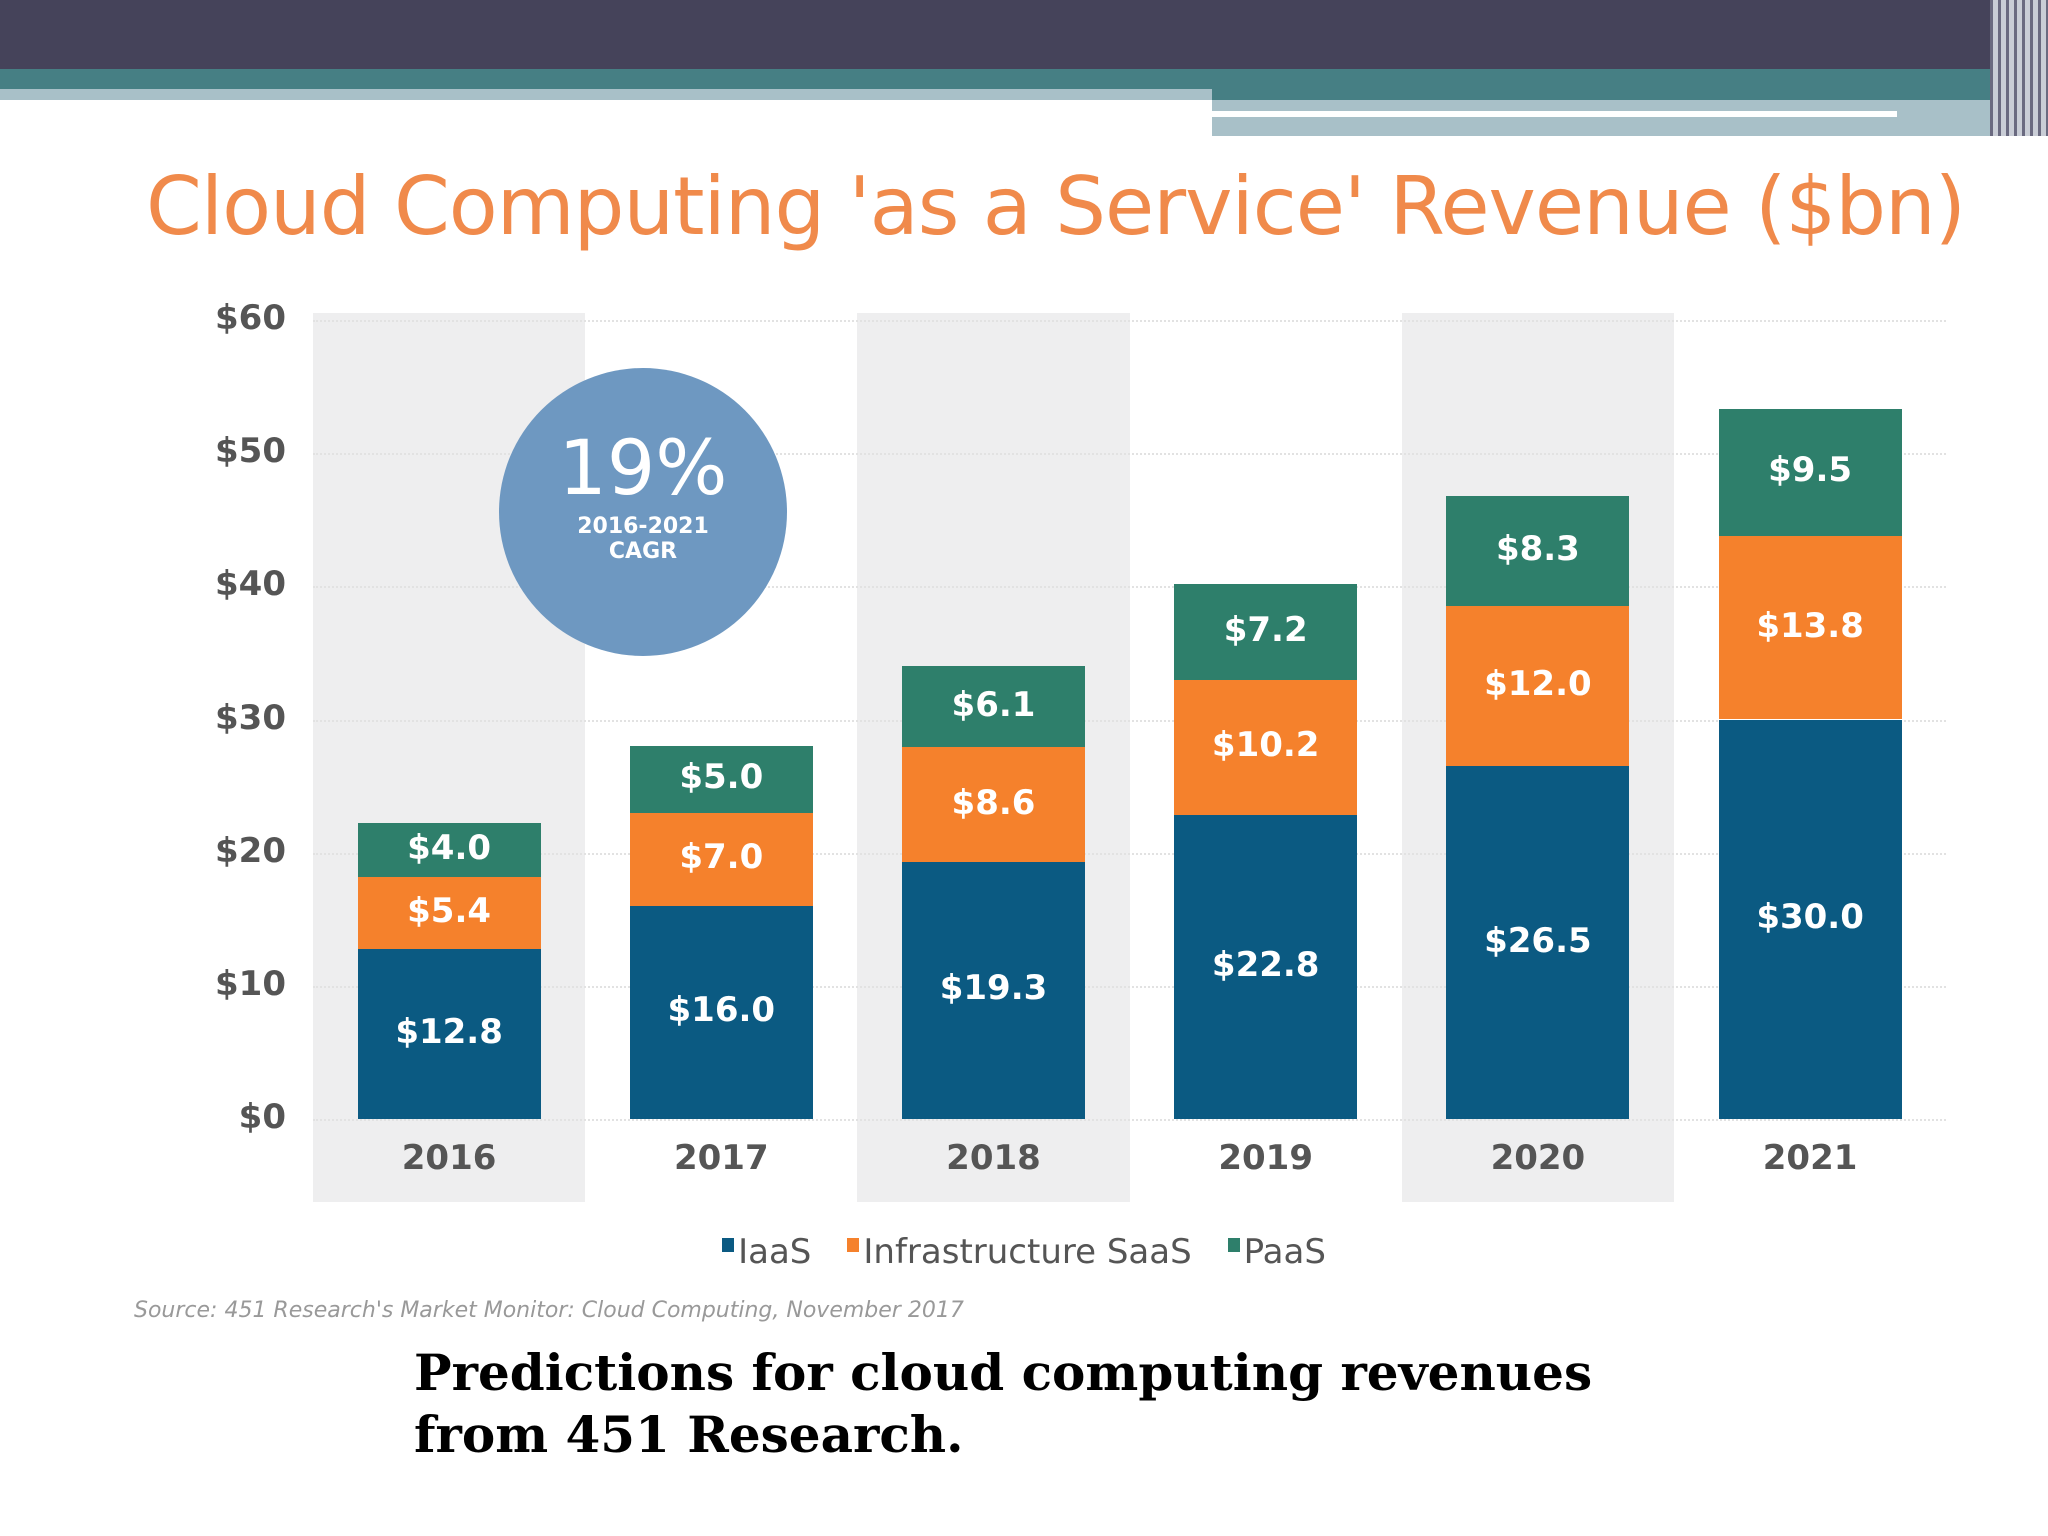 This screenshot has height=1536, width=2048. Describe the element at coordinates (1003, 1372) in the screenshot. I see `caption-line-1: Predictions for cloud computing revenues` at that location.